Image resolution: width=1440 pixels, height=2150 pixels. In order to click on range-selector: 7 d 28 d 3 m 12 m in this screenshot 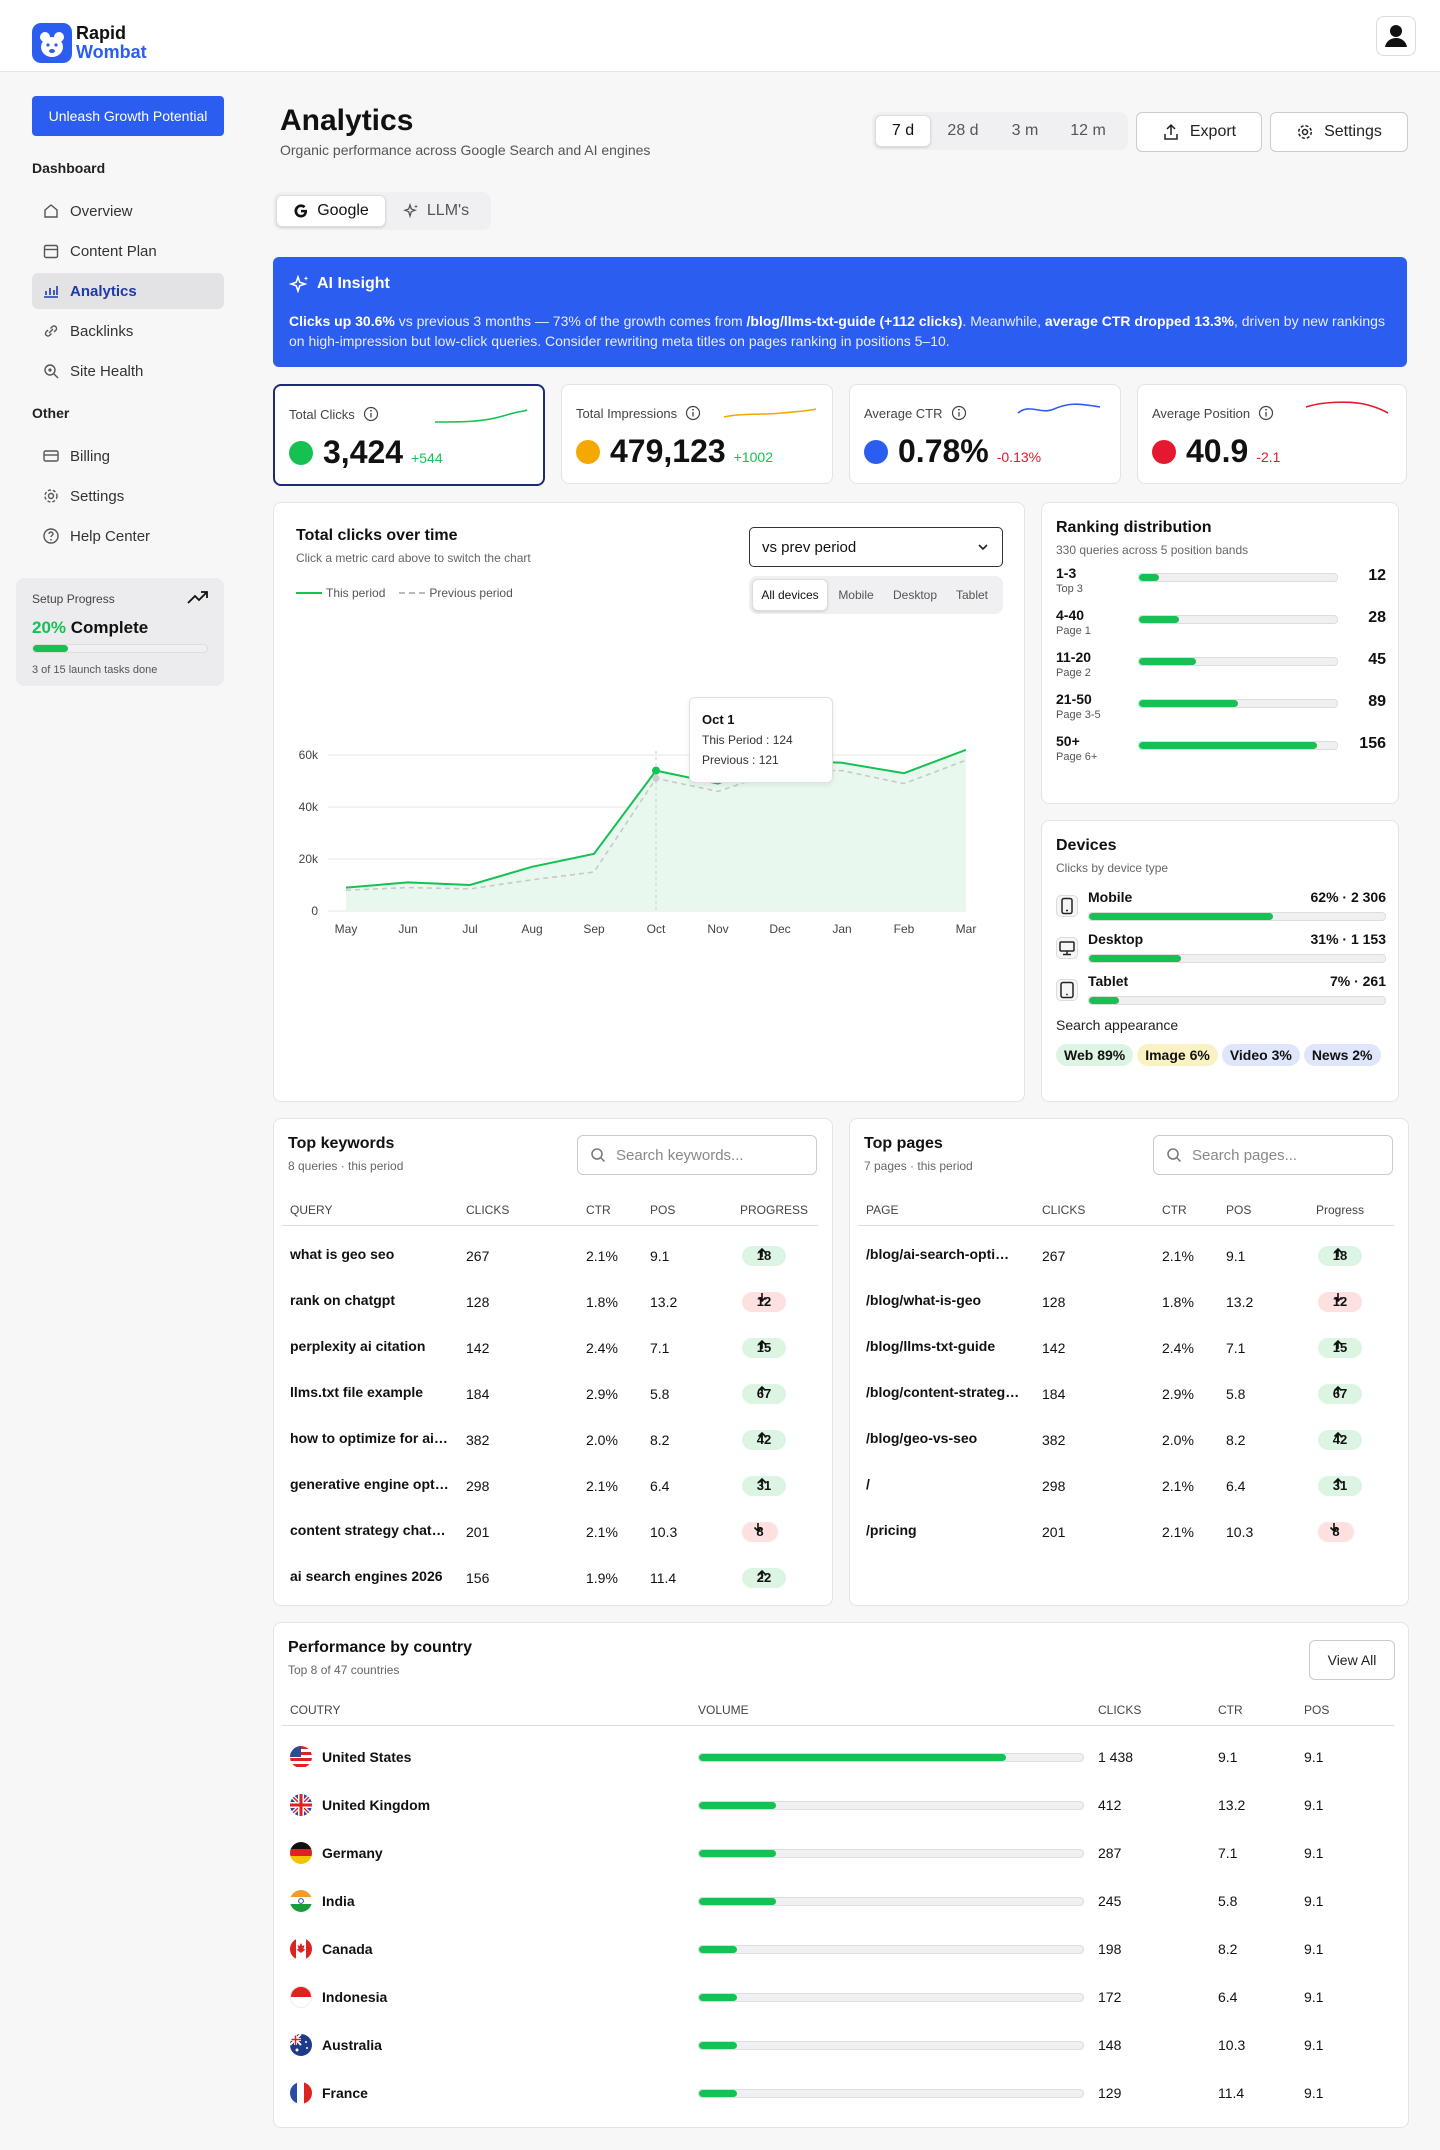, I will do `click(1000, 131)`.